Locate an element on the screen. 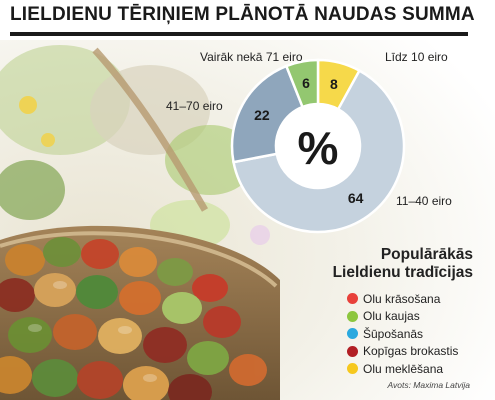  title-divider is located at coordinates (239, 34).